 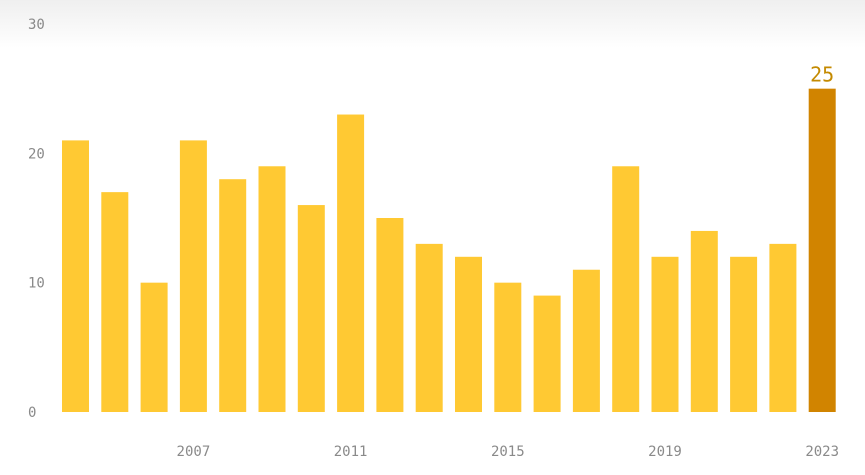 What do you see at coordinates (626, 289) in the screenshot?
I see `bar-2018` at bounding box center [626, 289].